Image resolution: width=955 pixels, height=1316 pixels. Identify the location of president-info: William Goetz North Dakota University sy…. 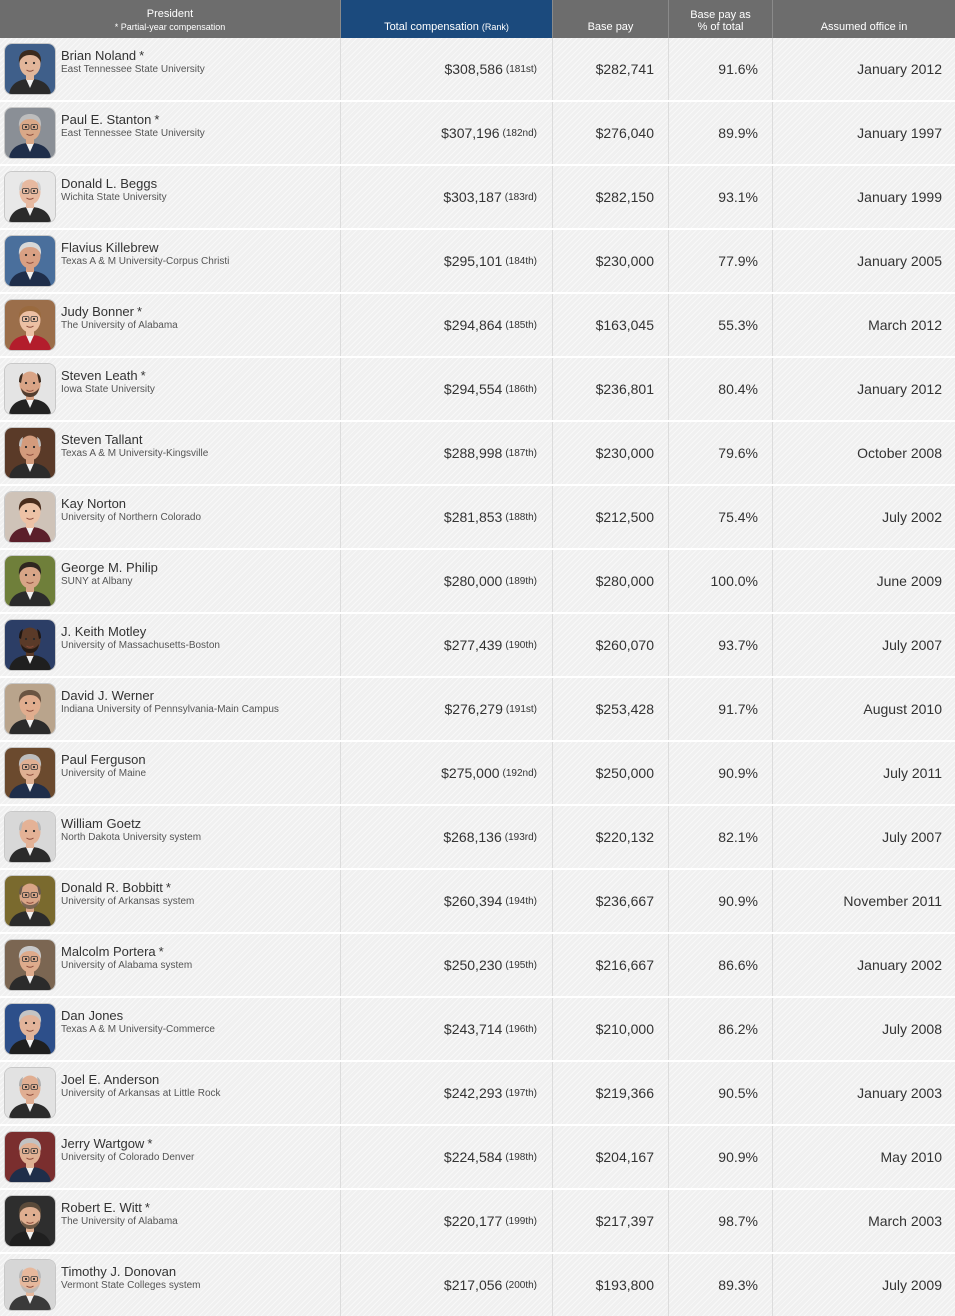
(131, 830).